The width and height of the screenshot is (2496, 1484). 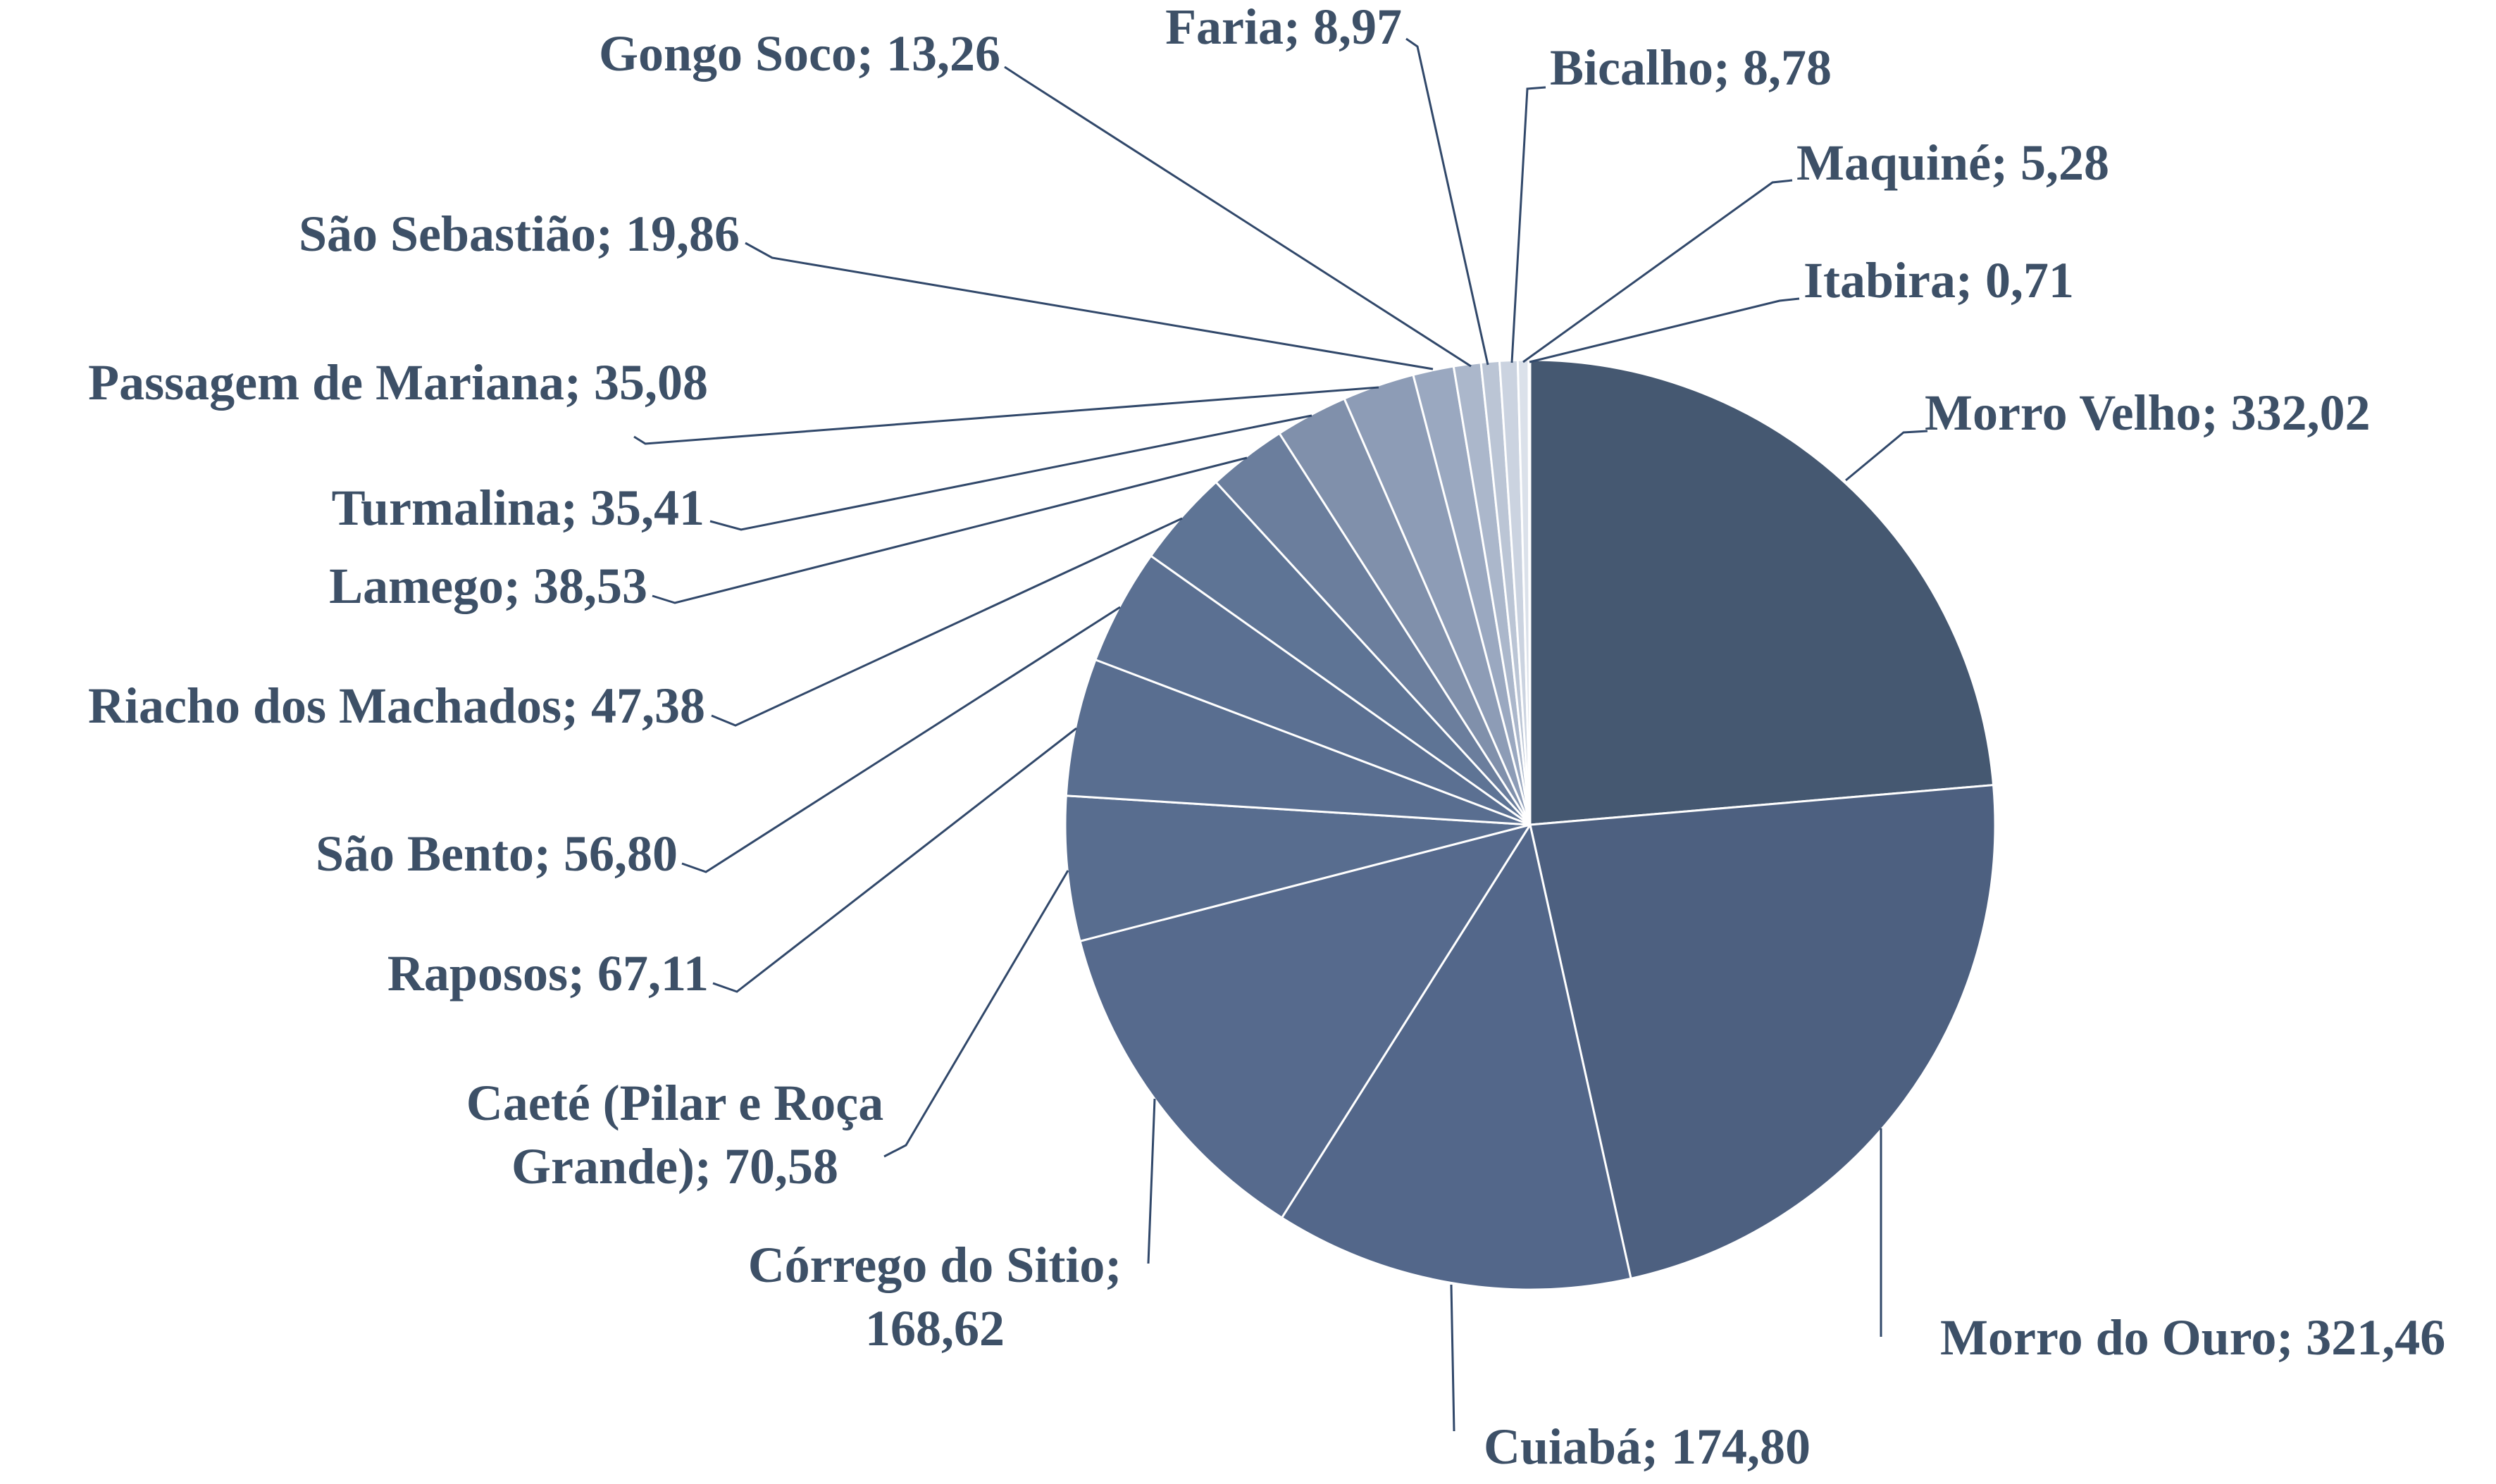 I want to click on leader-line-riacho-dos-machados, so click(x=947, y=622).